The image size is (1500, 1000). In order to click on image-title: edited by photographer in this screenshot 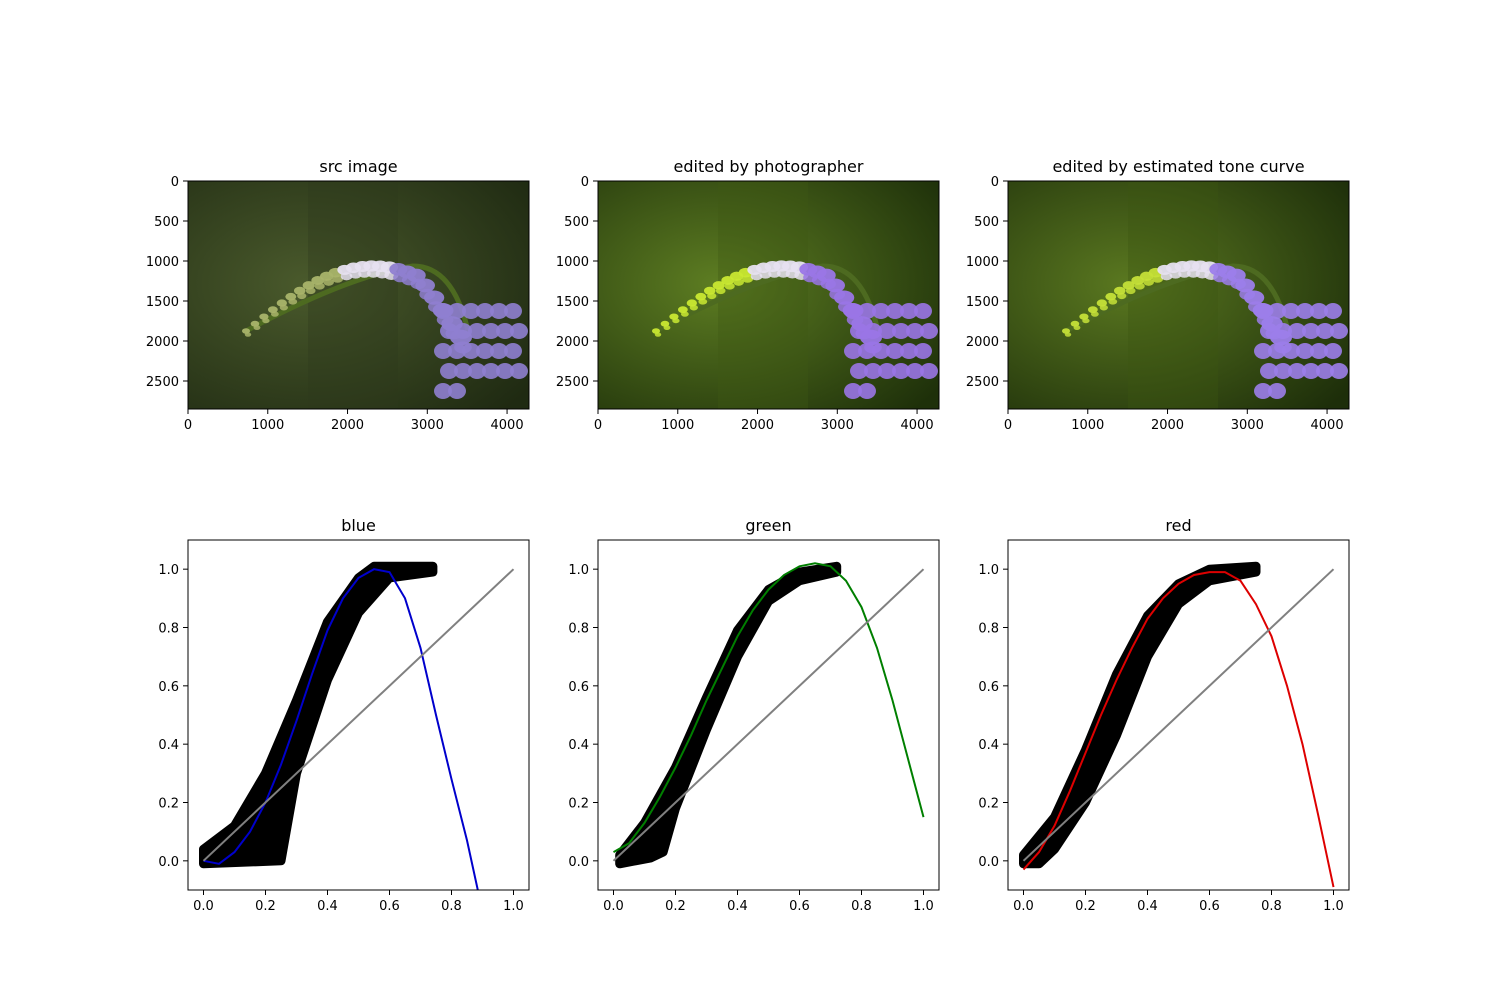, I will do `click(769, 166)`.